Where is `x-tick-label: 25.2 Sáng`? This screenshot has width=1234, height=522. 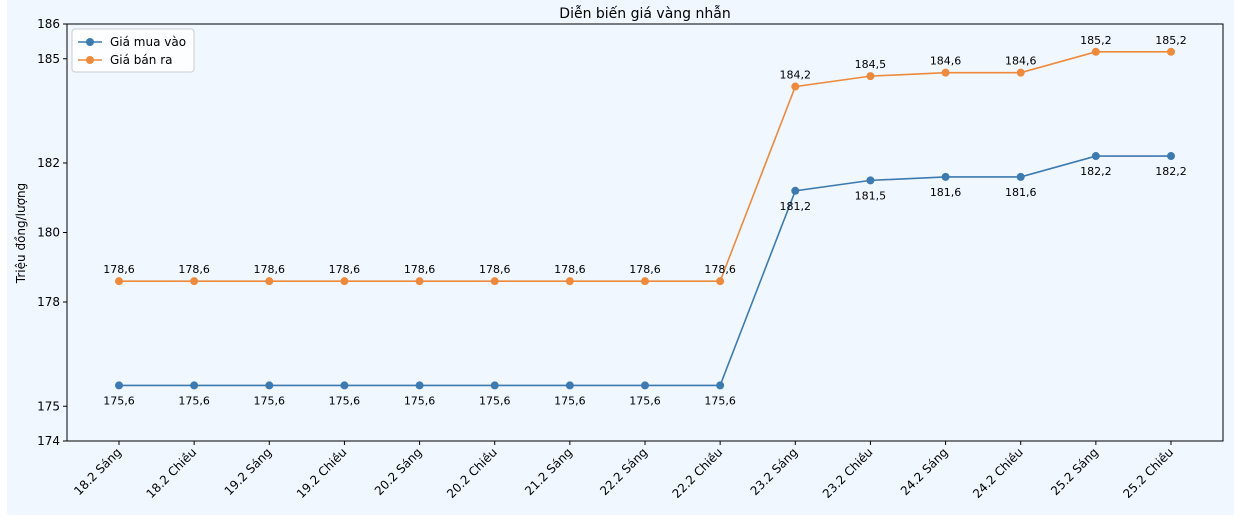
x-tick-label: 25.2 Sáng is located at coordinates (1074, 471).